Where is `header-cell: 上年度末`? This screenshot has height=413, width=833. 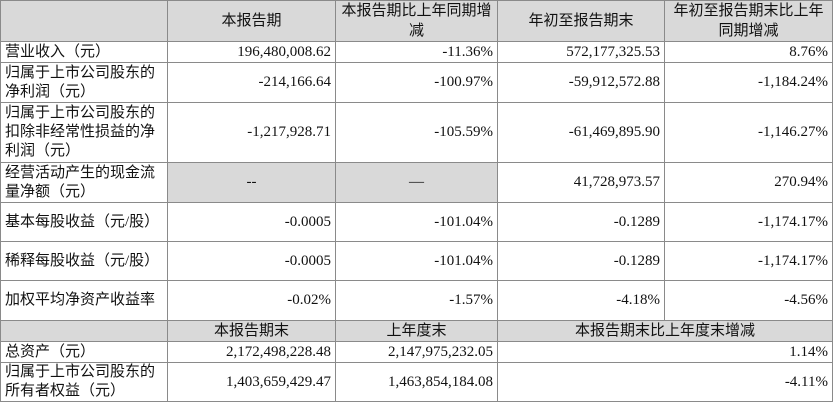 header-cell: 上年度末 is located at coordinates (416, 331).